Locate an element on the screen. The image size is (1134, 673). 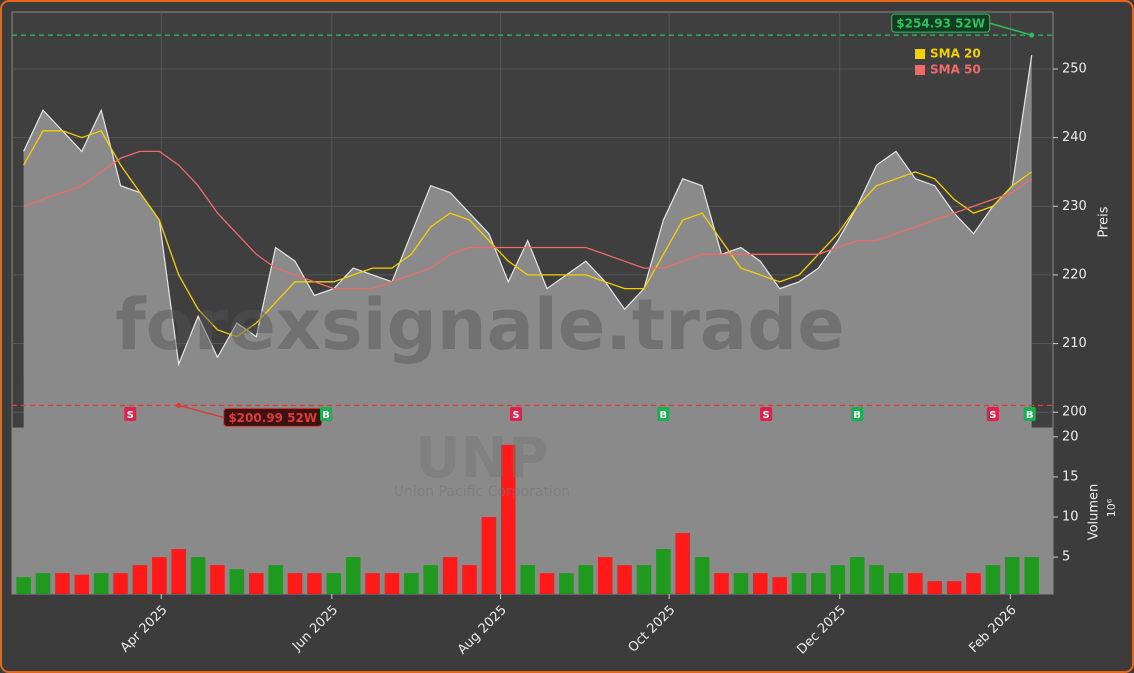
y2-tick-label: 10 is located at coordinates (1070, 517).